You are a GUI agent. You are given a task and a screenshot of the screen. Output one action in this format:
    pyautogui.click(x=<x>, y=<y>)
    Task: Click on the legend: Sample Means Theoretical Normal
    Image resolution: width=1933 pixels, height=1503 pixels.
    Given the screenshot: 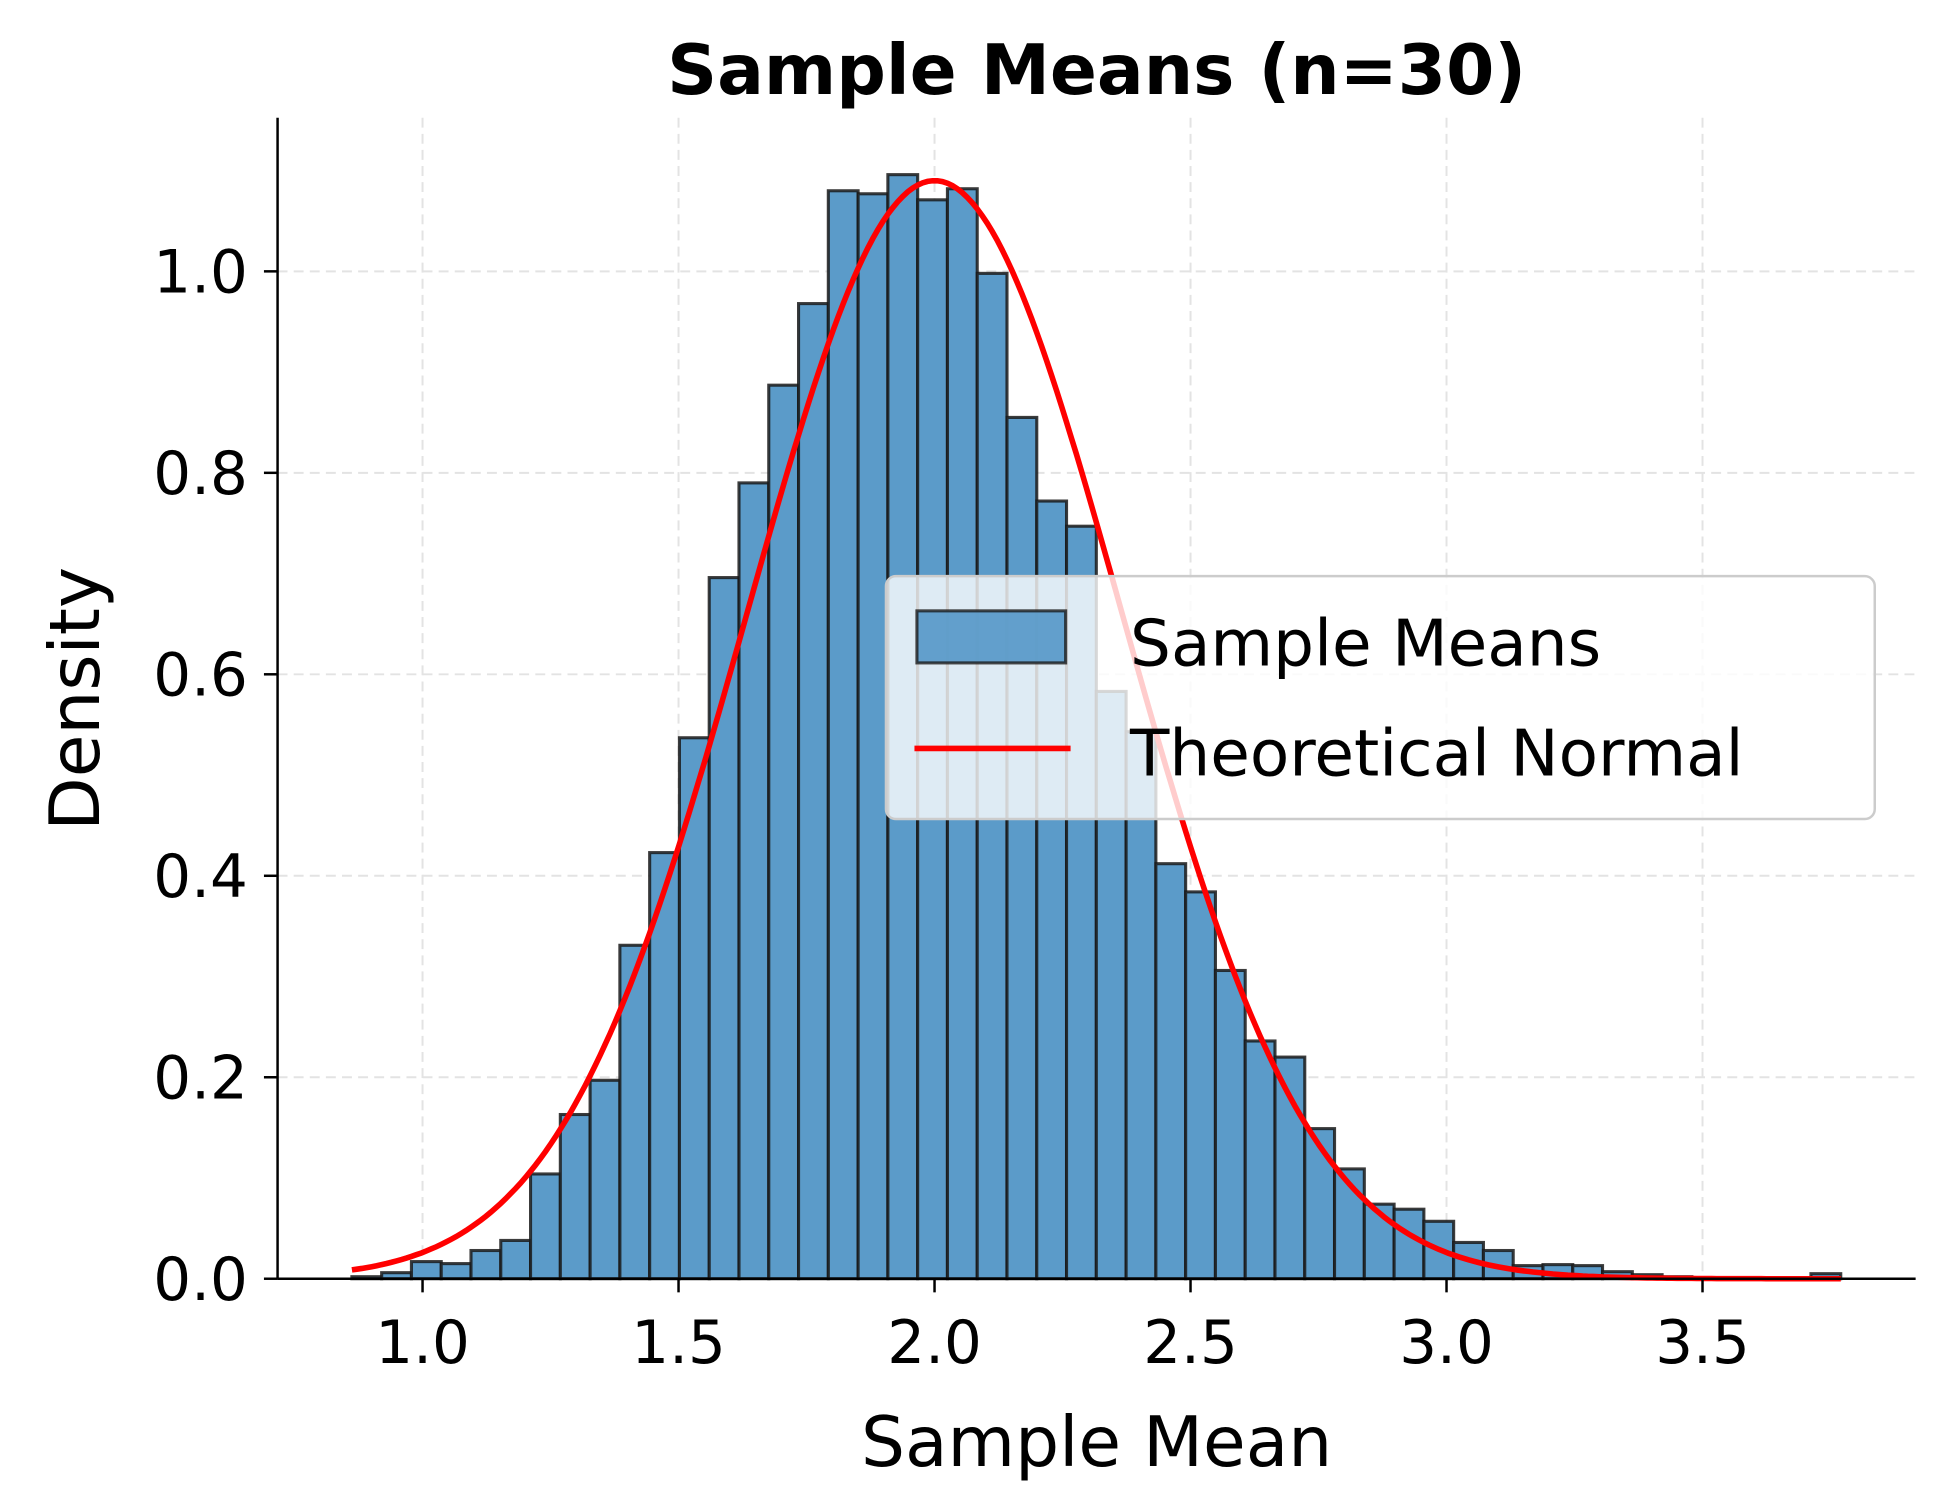 What is the action you would take?
    pyautogui.click(x=1380, y=697)
    